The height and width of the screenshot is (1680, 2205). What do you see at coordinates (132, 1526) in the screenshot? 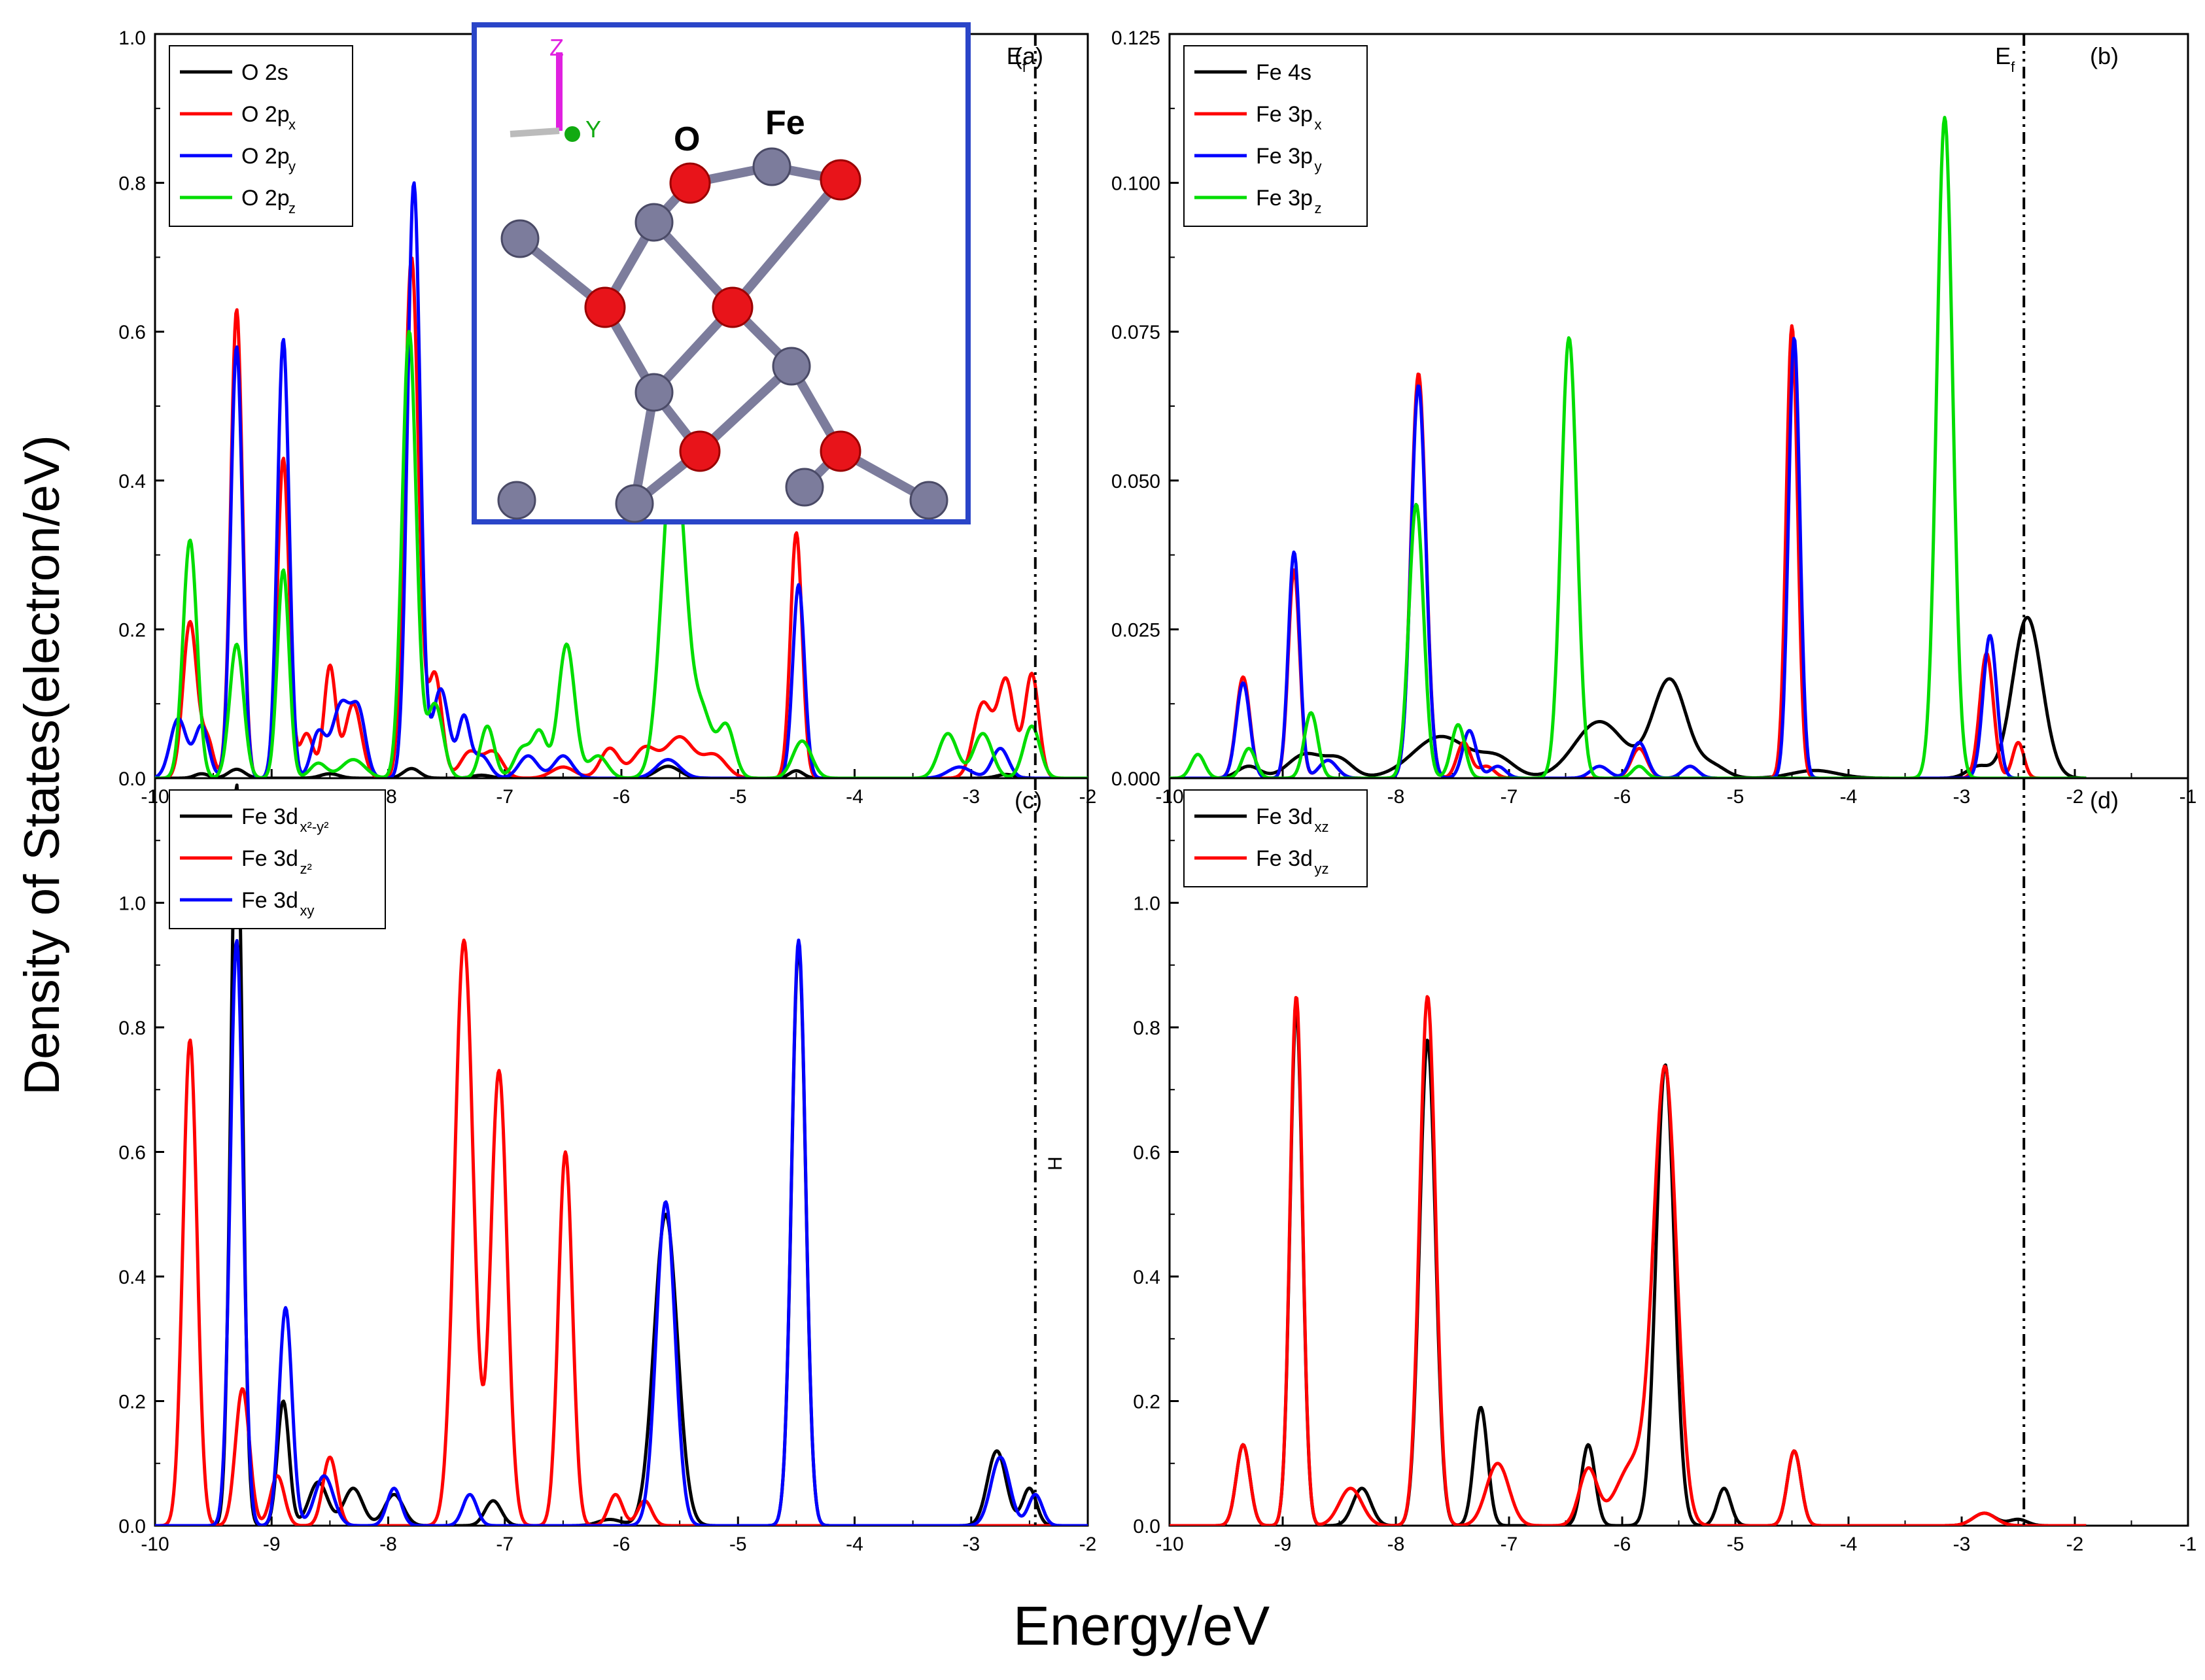
I see `y-tick-label: 0.0` at bounding box center [132, 1526].